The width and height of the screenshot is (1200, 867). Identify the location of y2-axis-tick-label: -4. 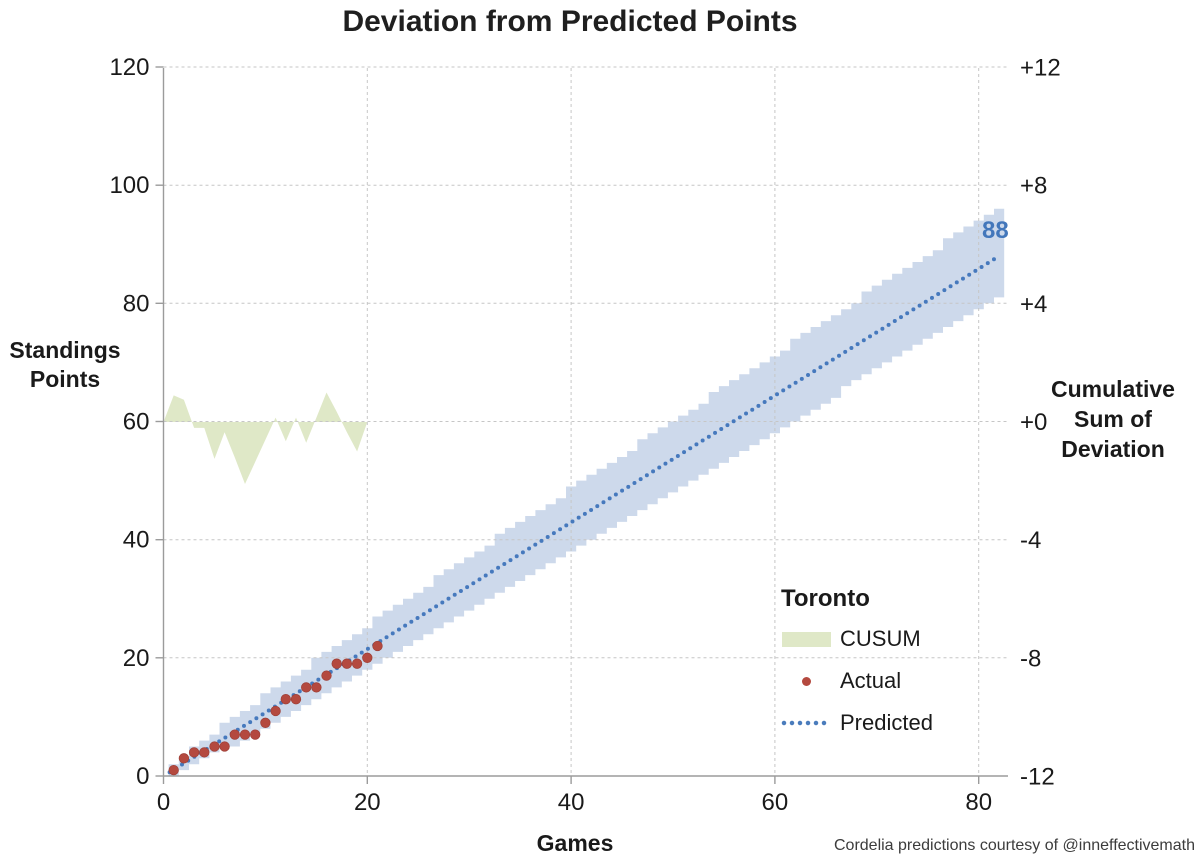
(1030, 540).